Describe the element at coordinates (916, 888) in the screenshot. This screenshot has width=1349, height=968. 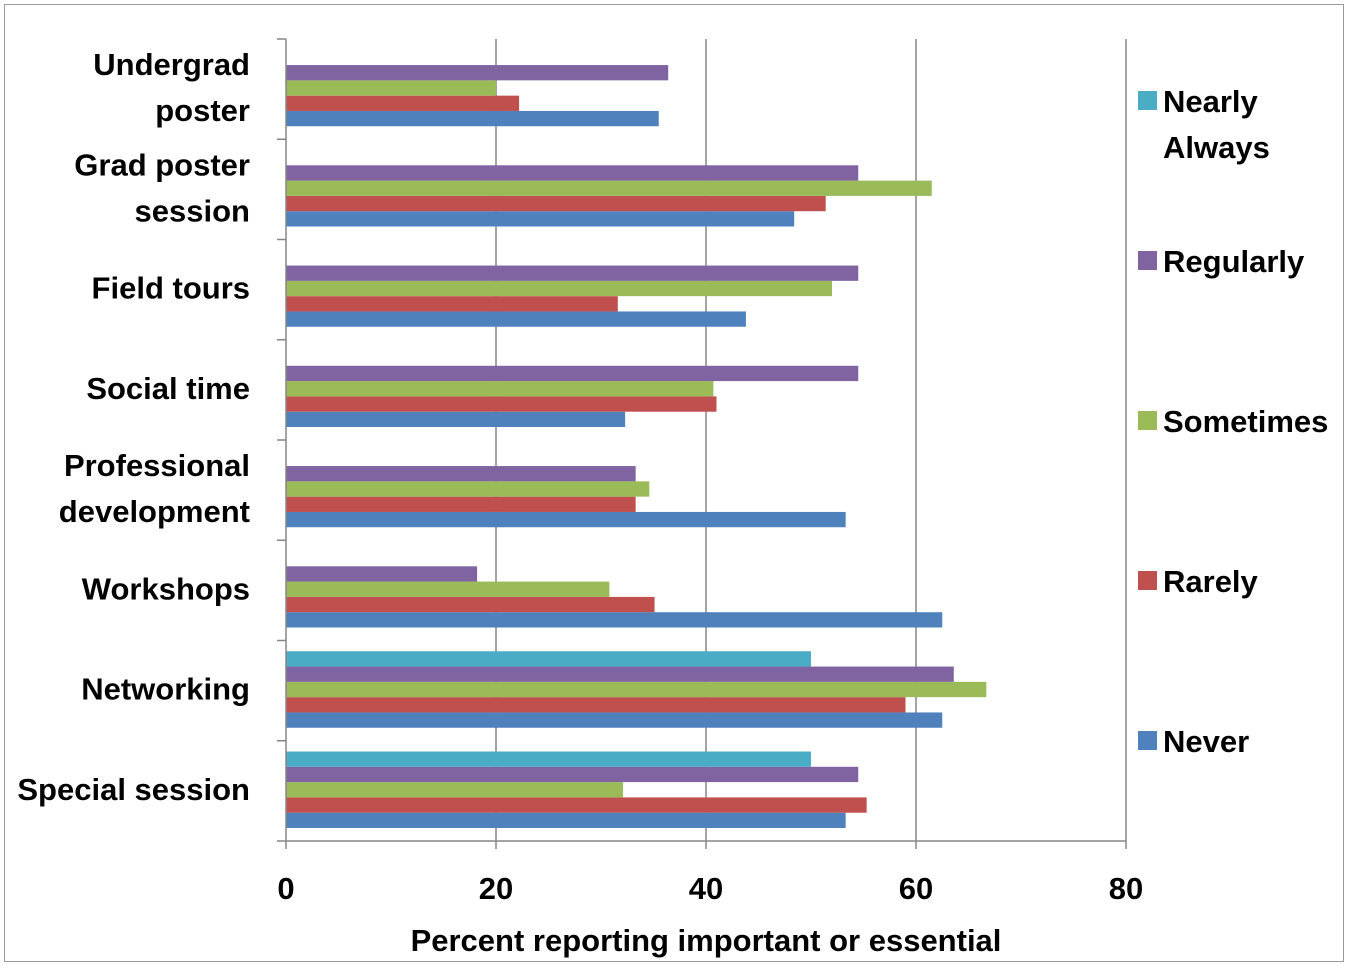
I see `x-tick-label: 60` at that location.